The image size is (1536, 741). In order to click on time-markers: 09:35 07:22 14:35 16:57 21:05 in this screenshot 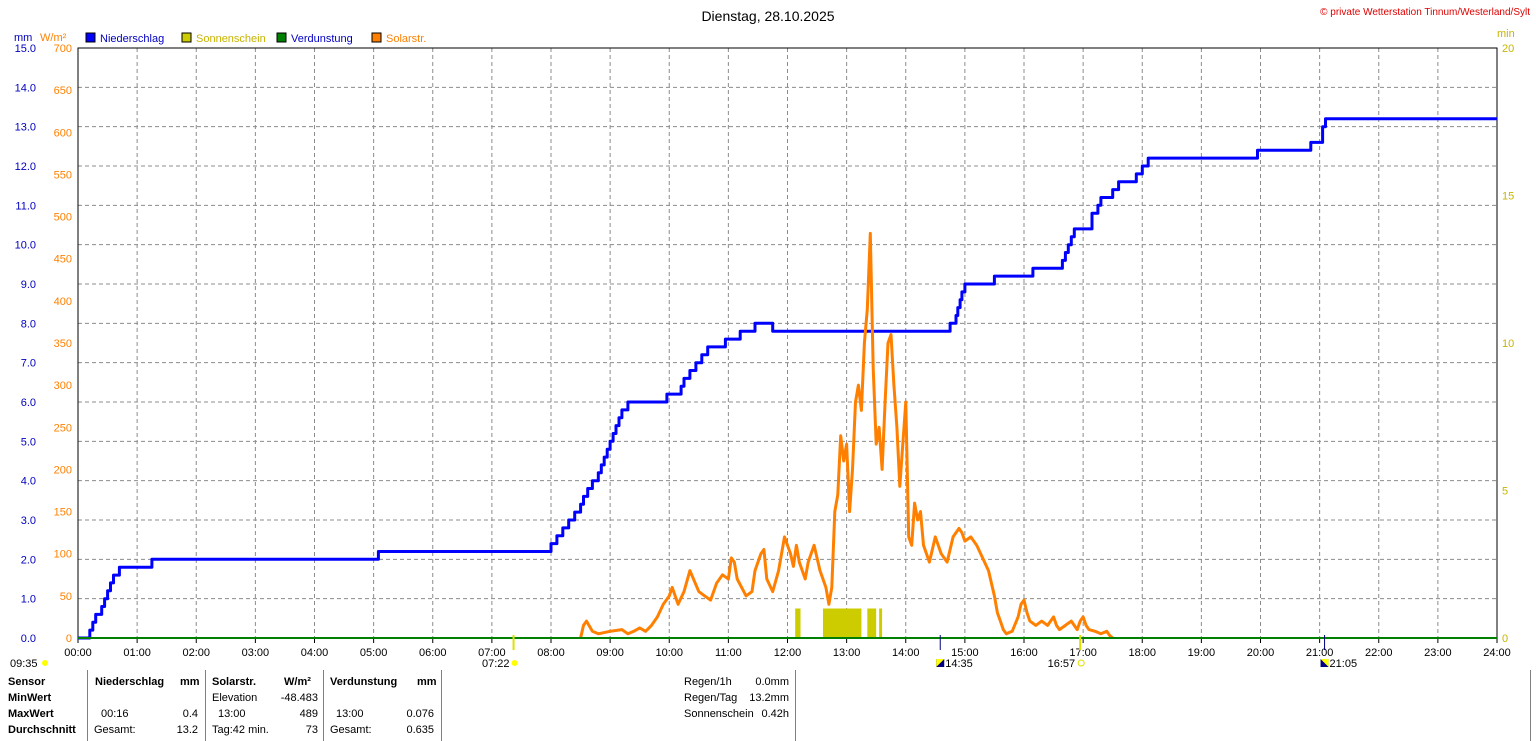, I will do `click(683, 651)`.